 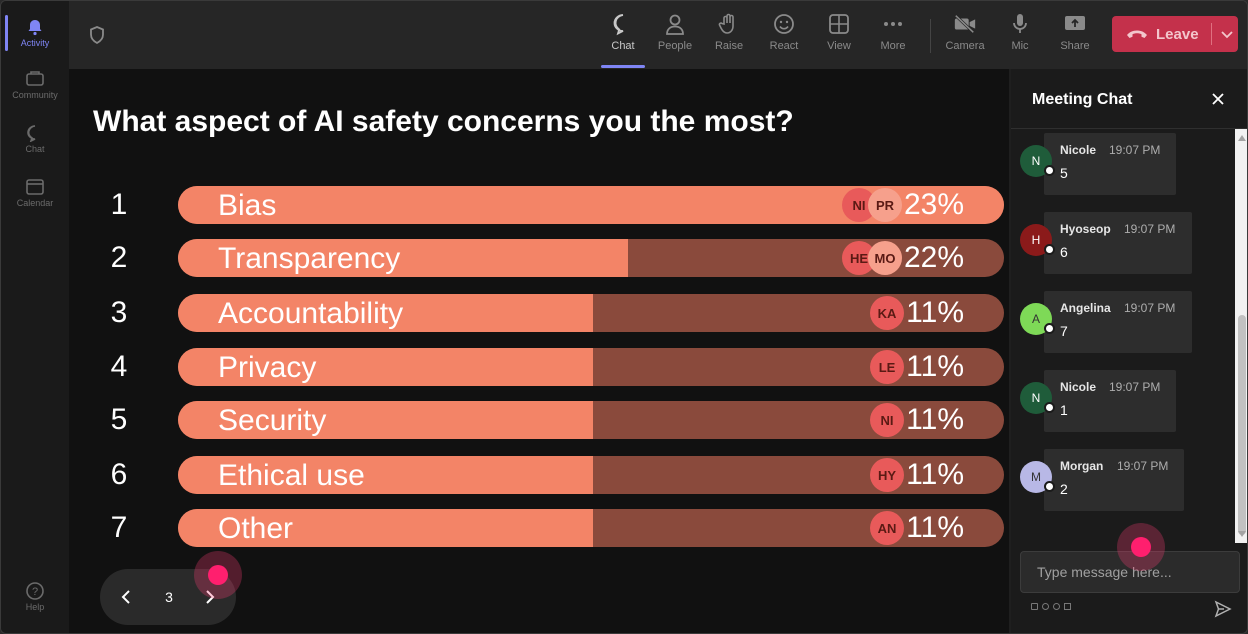 I want to click on rail-item-help: ? Help, so click(x=35, y=597).